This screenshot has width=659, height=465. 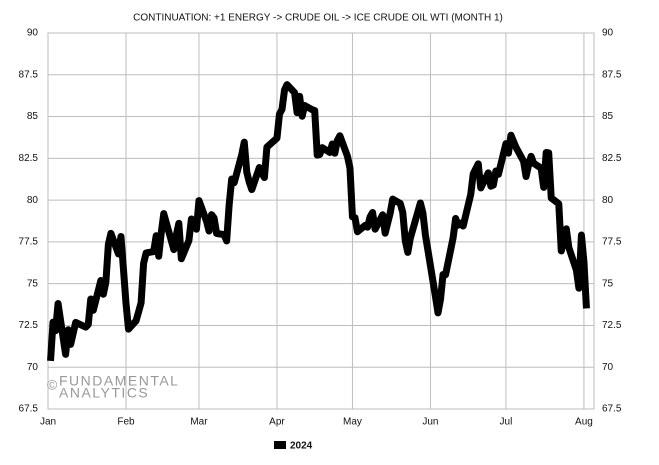 What do you see at coordinates (29, 158) in the screenshot?
I see `y-tick-label: 82.5` at bounding box center [29, 158].